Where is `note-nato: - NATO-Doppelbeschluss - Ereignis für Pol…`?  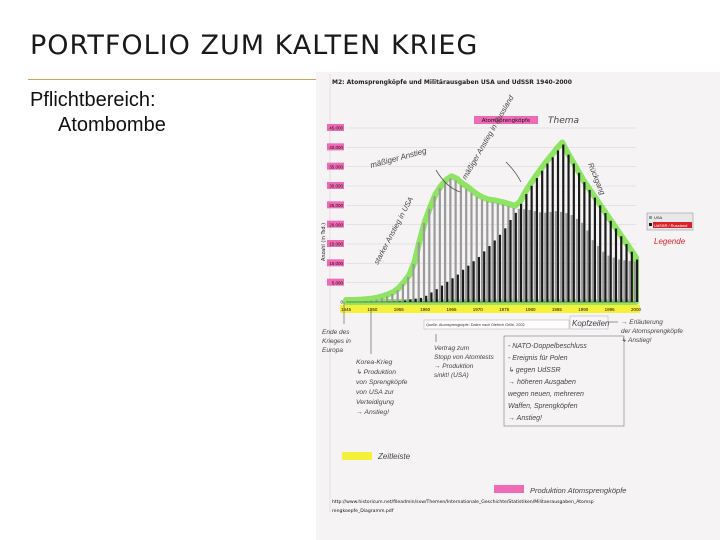 note-nato: - NATO-Doppelbeschluss - Ereignis für Pol… is located at coordinates (547, 382).